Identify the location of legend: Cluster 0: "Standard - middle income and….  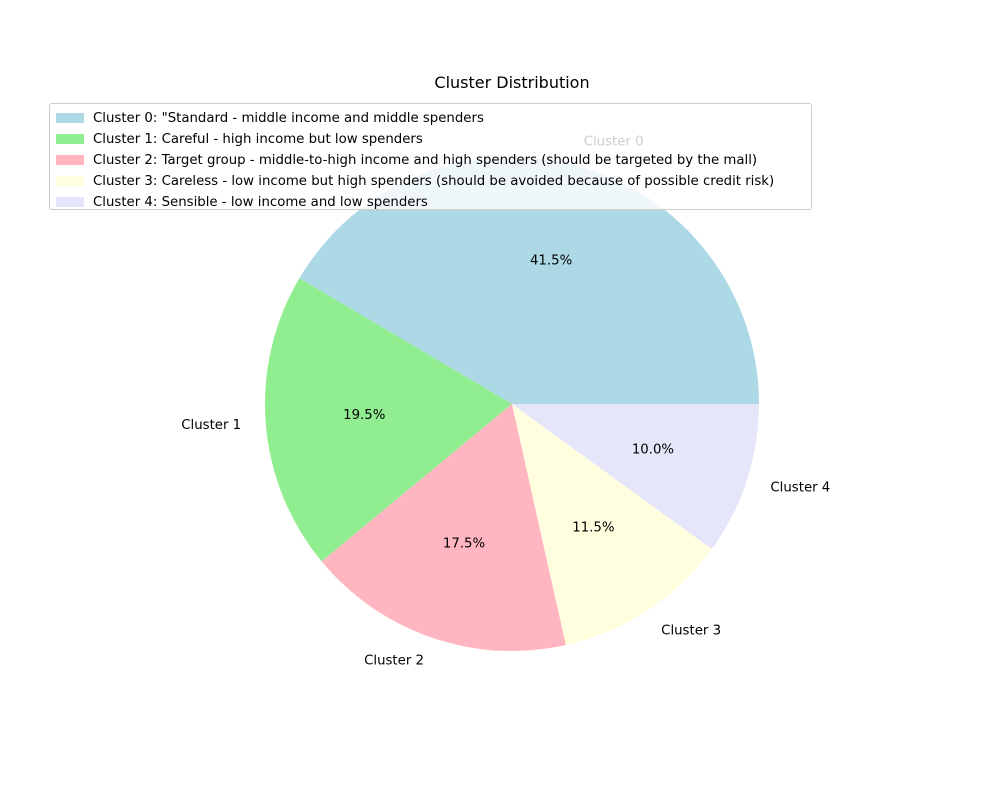
(430, 156).